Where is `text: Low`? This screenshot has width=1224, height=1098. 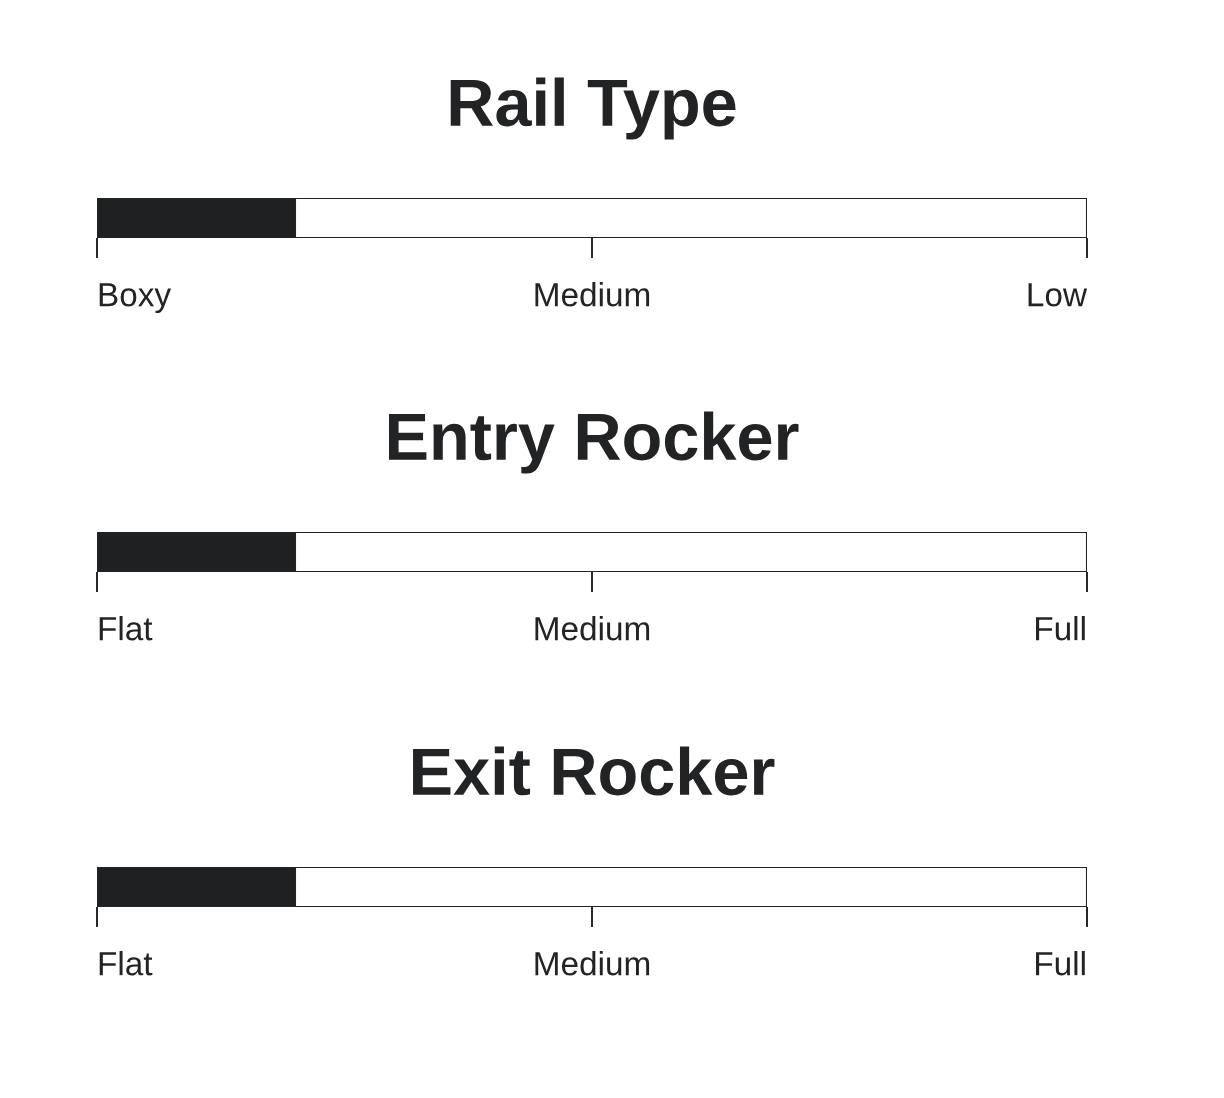
text: Low is located at coordinates (1058, 295).